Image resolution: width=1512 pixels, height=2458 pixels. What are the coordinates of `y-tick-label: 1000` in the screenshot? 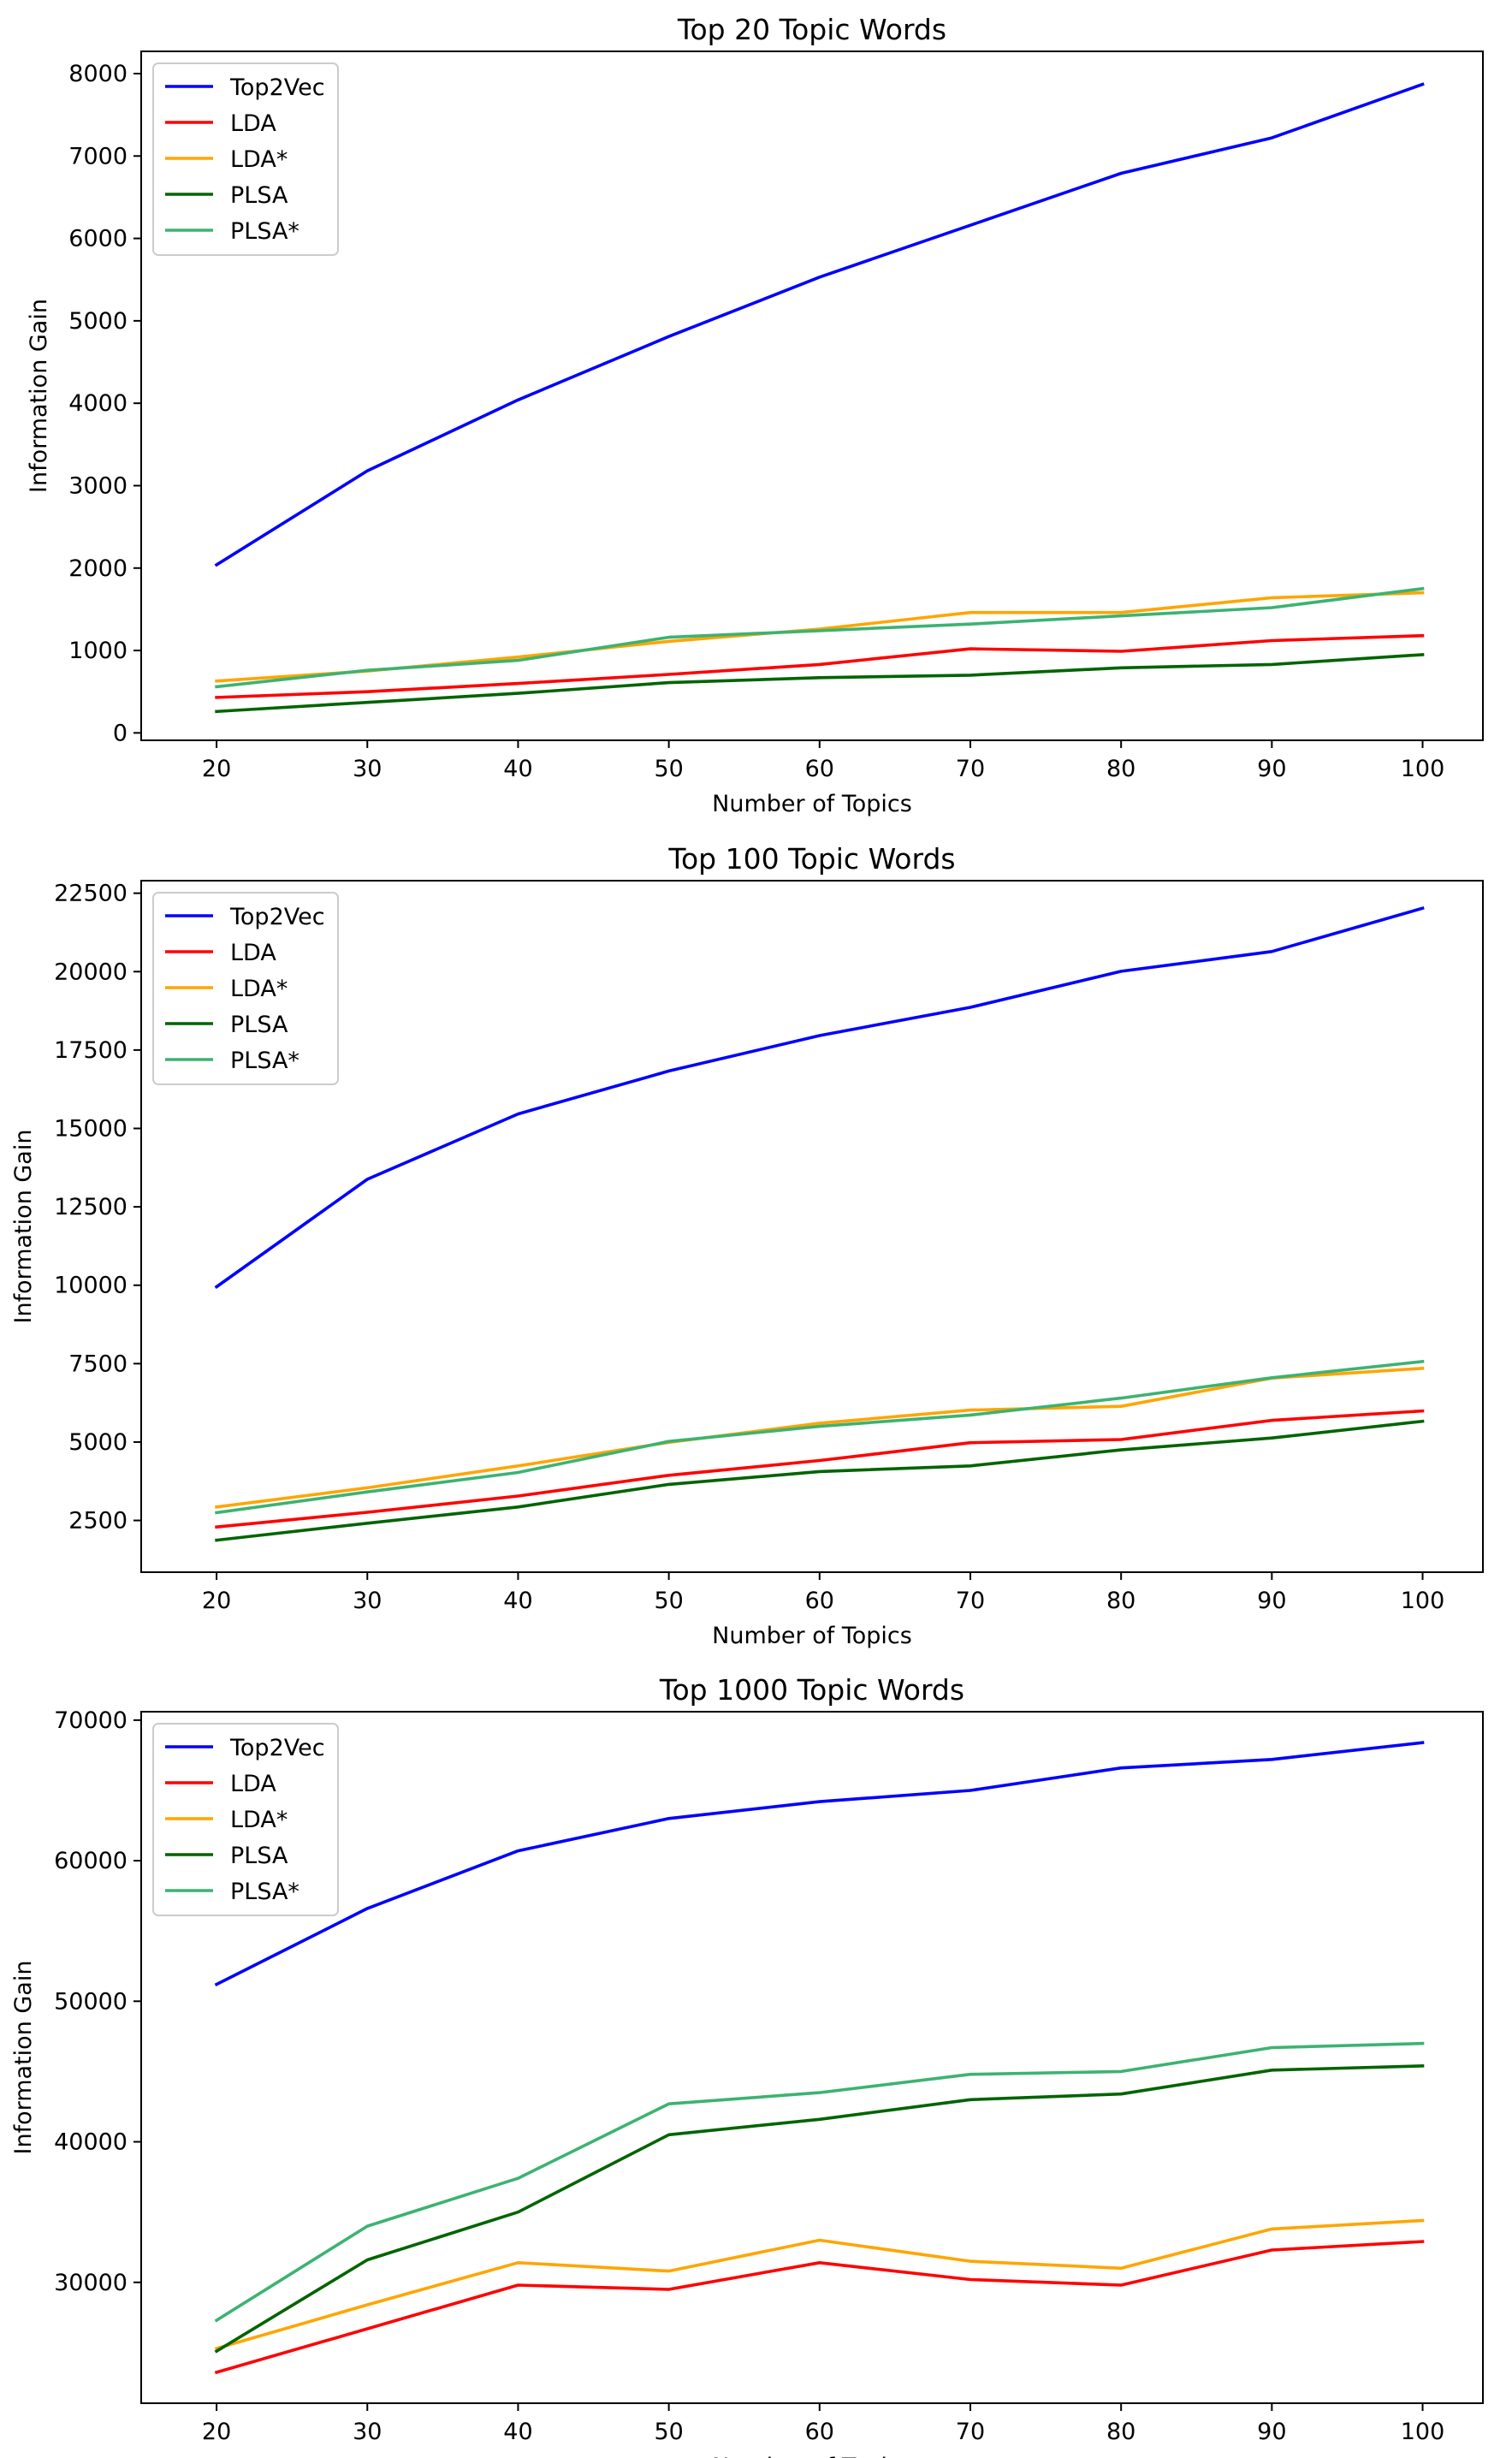 It's located at (98, 651).